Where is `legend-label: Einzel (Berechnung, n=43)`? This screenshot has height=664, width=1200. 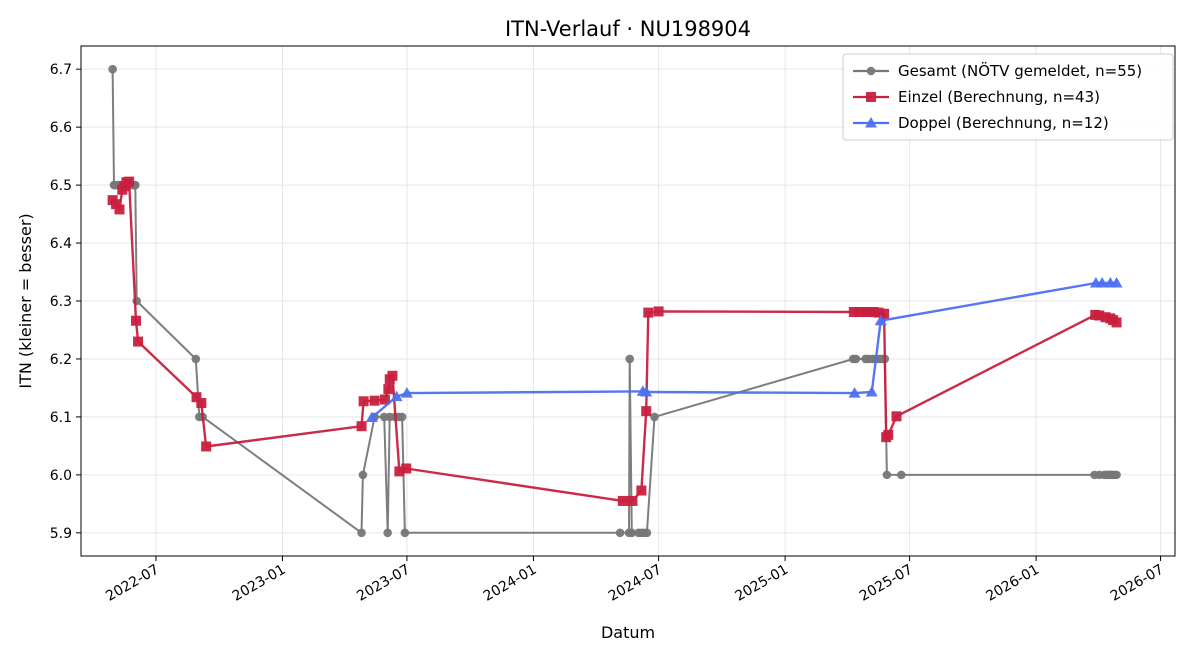
legend-label: Einzel (Berechnung, n=43) is located at coordinates (999, 97).